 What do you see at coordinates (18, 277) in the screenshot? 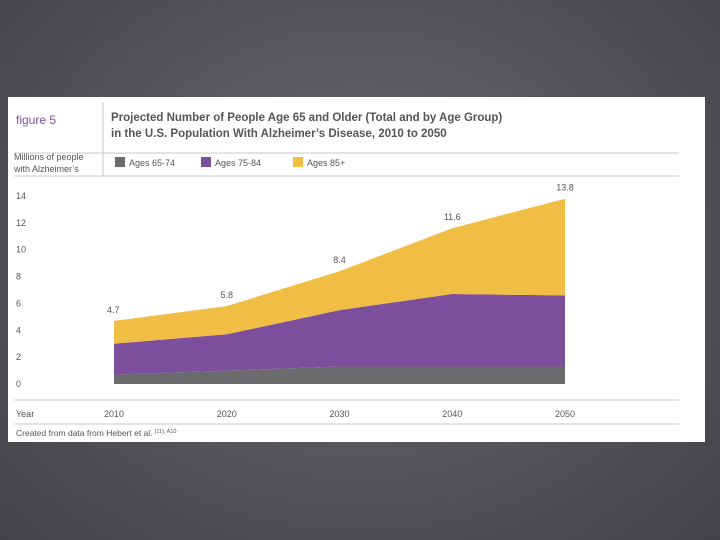
I see `y-tick-label: 8` at bounding box center [18, 277].